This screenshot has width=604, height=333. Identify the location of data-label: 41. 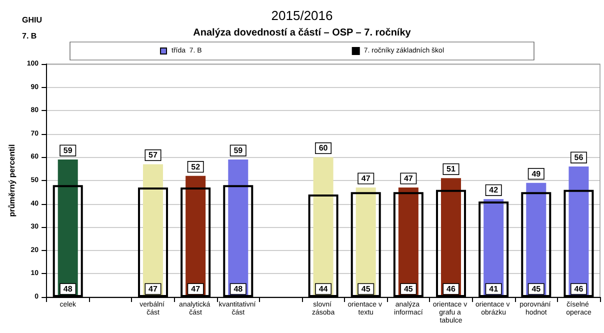
(494, 289).